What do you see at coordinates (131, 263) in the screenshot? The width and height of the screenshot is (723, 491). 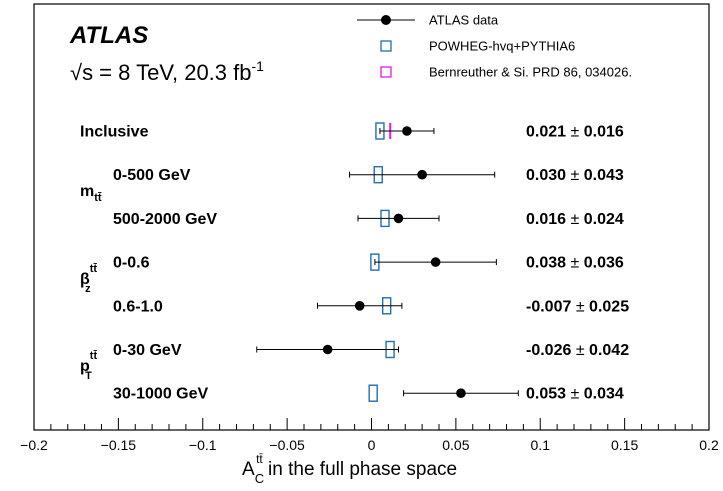 I see `row-label: 0-0.6` at bounding box center [131, 263].